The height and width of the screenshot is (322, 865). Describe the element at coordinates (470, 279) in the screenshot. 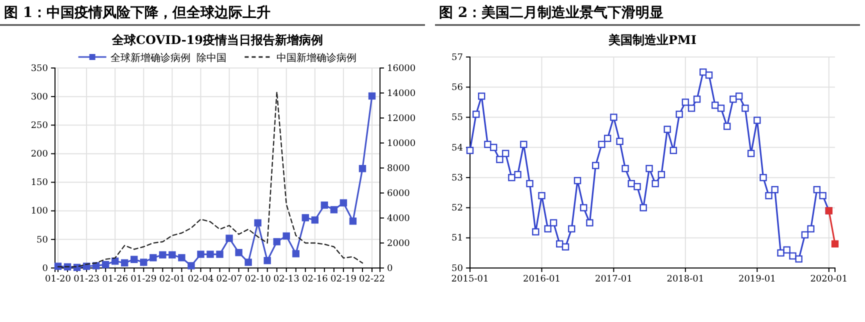

I see `x-tick-label: 2015-01` at that location.